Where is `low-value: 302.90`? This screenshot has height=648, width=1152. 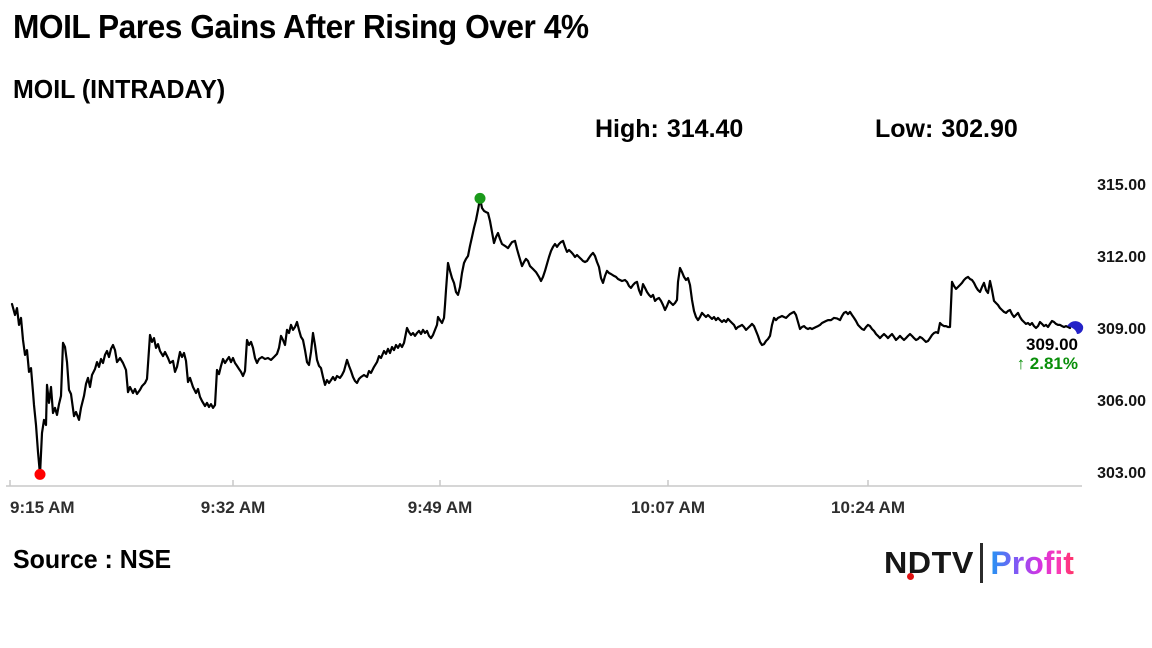
low-value: 302.90 is located at coordinates (979, 129).